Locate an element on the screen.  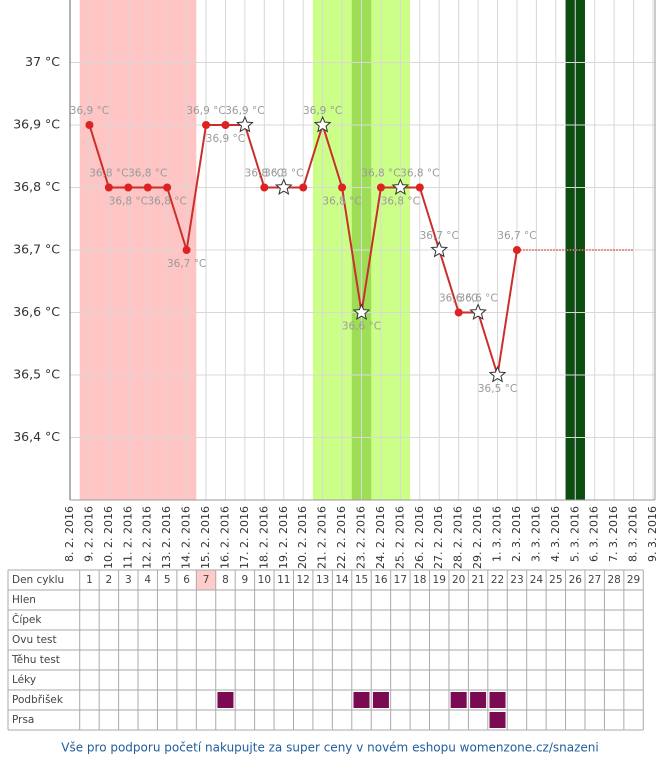
x-tick-label: 25. 2. 2016 is located at coordinates (399, 537).